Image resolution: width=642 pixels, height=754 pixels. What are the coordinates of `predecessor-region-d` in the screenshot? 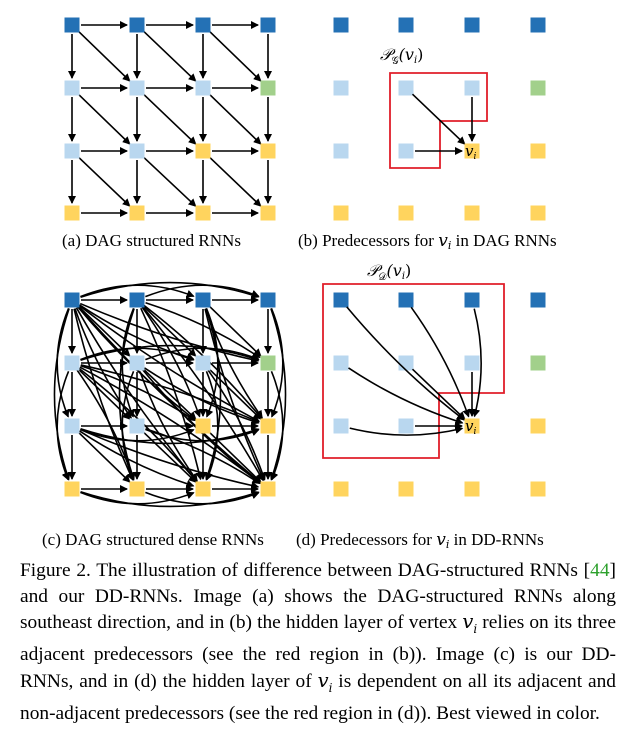 It's located at (413, 371).